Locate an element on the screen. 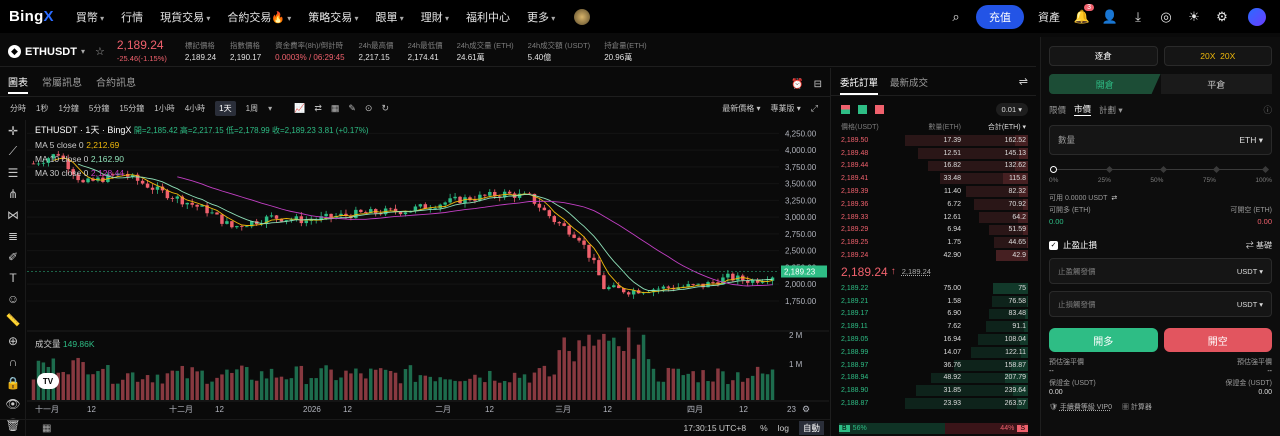 This screenshot has height=436, width=1280. chart-tab-2: 合約訊息 is located at coordinates (116, 83).